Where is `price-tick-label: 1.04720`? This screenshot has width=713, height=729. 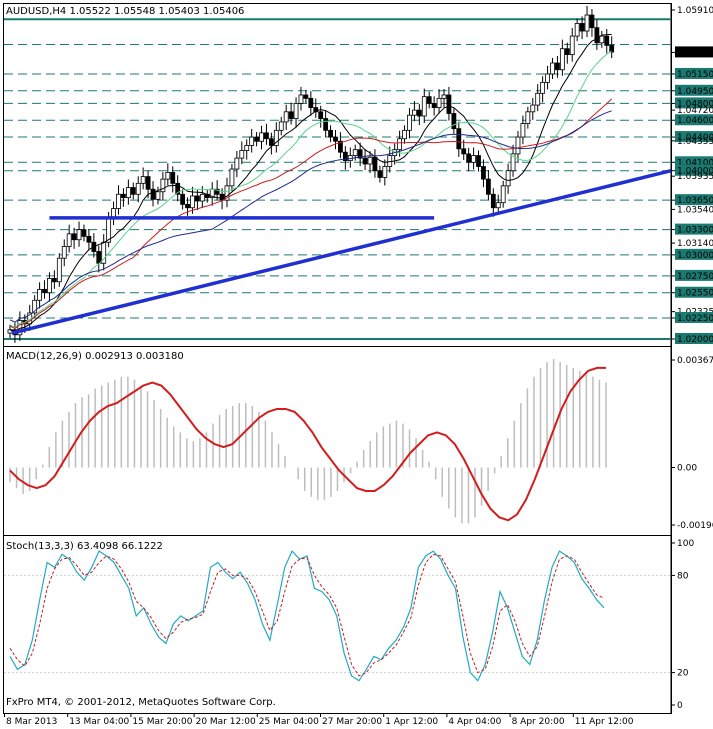
price-tick-label: 1.04720 is located at coordinates (695, 111).